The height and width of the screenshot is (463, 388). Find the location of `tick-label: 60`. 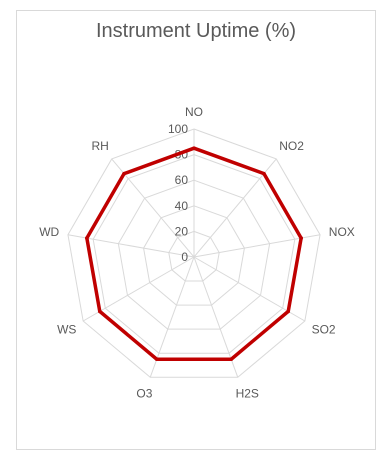

tick-label: 60 is located at coordinates (182, 180).